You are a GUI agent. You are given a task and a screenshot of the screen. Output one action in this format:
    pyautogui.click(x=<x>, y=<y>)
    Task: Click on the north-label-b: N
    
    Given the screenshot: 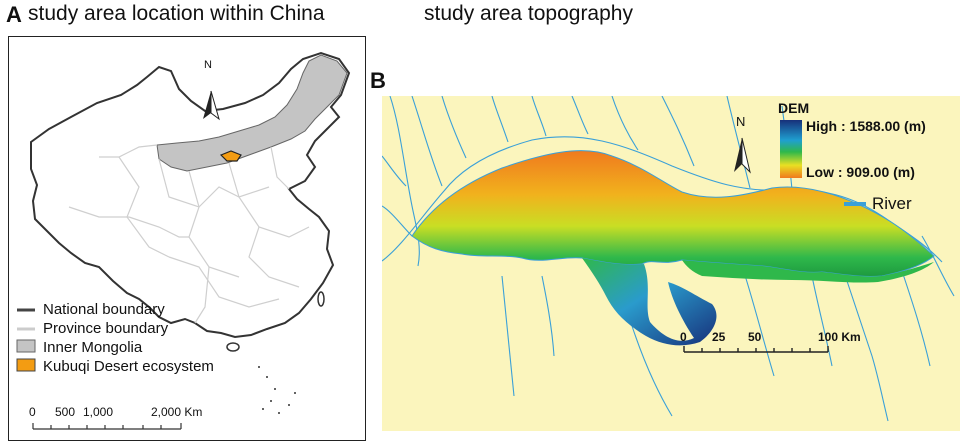 What is the action you would take?
    pyautogui.click(x=741, y=121)
    